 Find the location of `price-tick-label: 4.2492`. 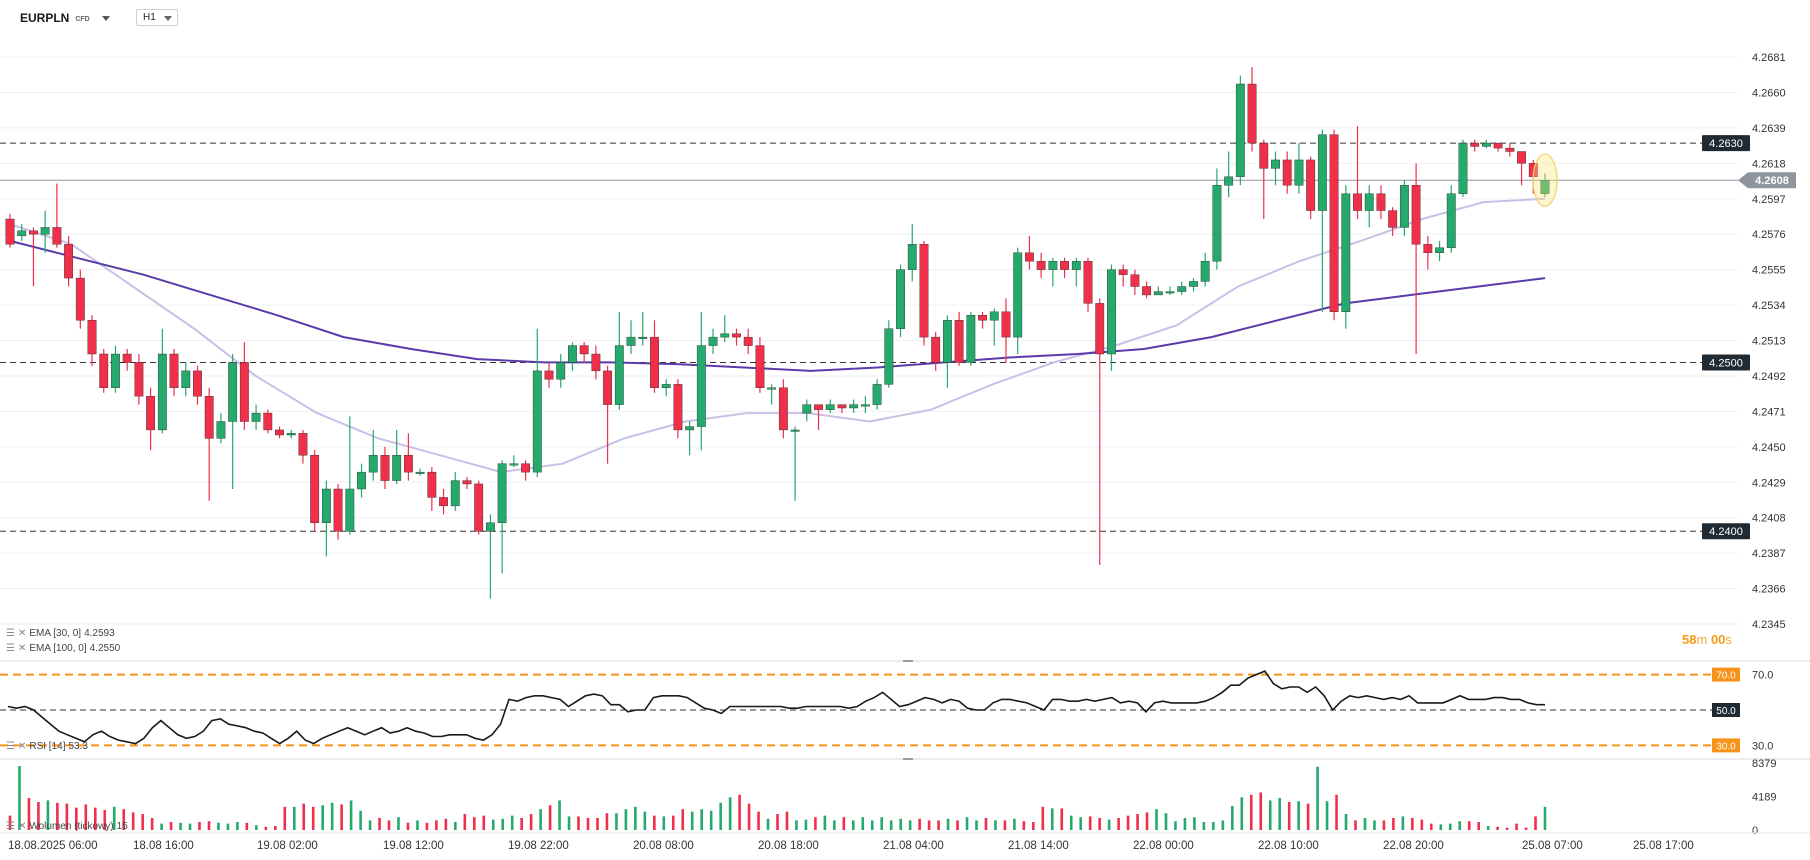

price-tick-label: 4.2492 is located at coordinates (1769, 377).